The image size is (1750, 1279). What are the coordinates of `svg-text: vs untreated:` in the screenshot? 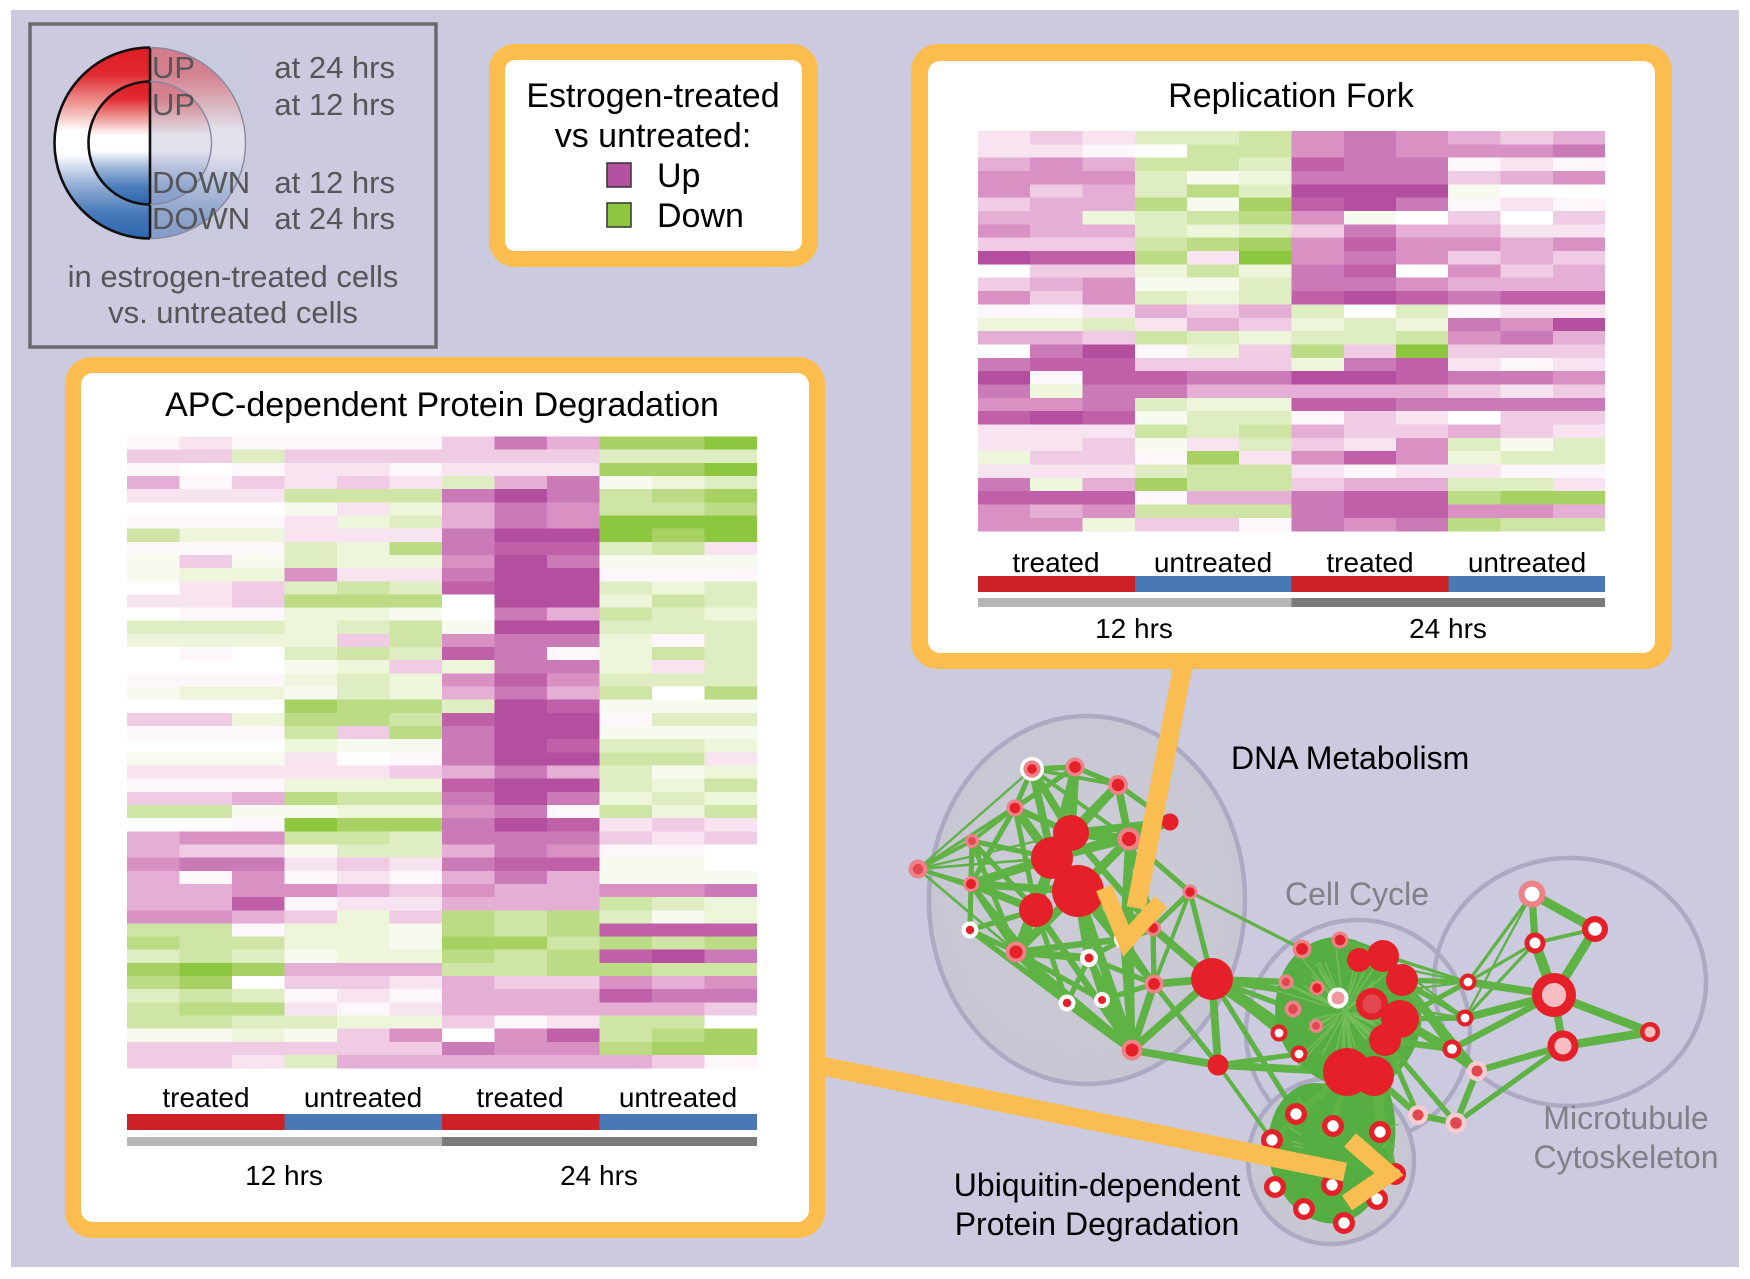 It's located at (653, 136).